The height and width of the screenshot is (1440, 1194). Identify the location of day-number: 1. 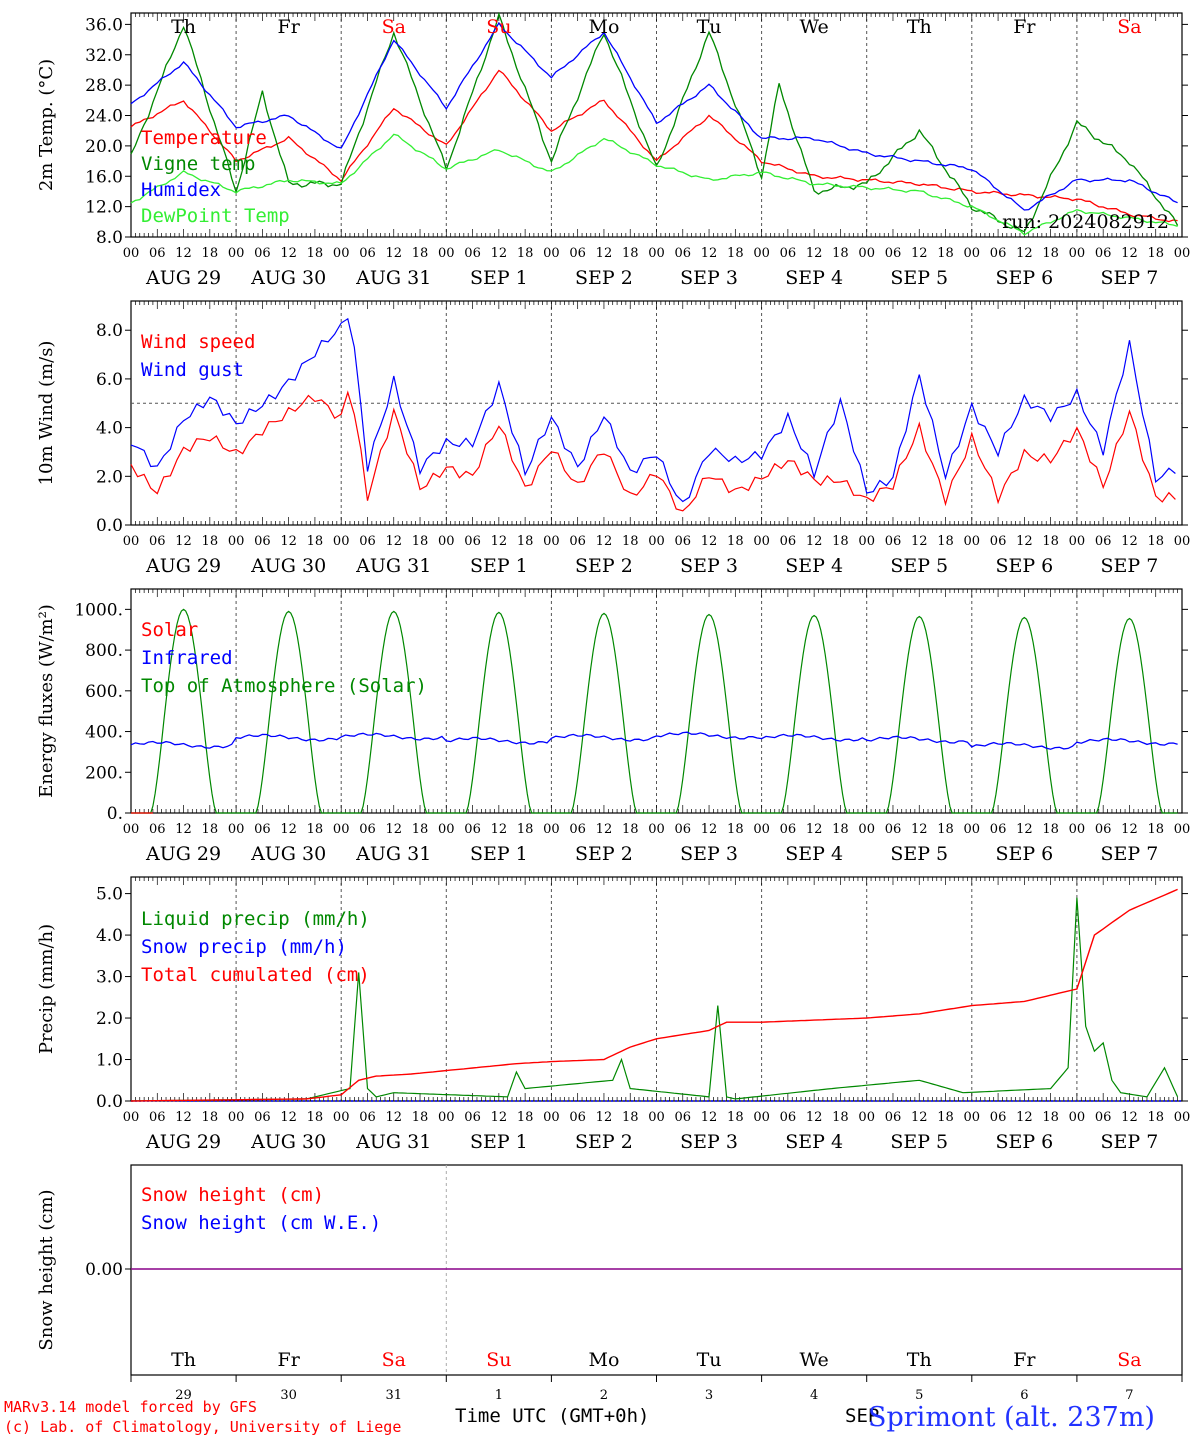
(499, 1395).